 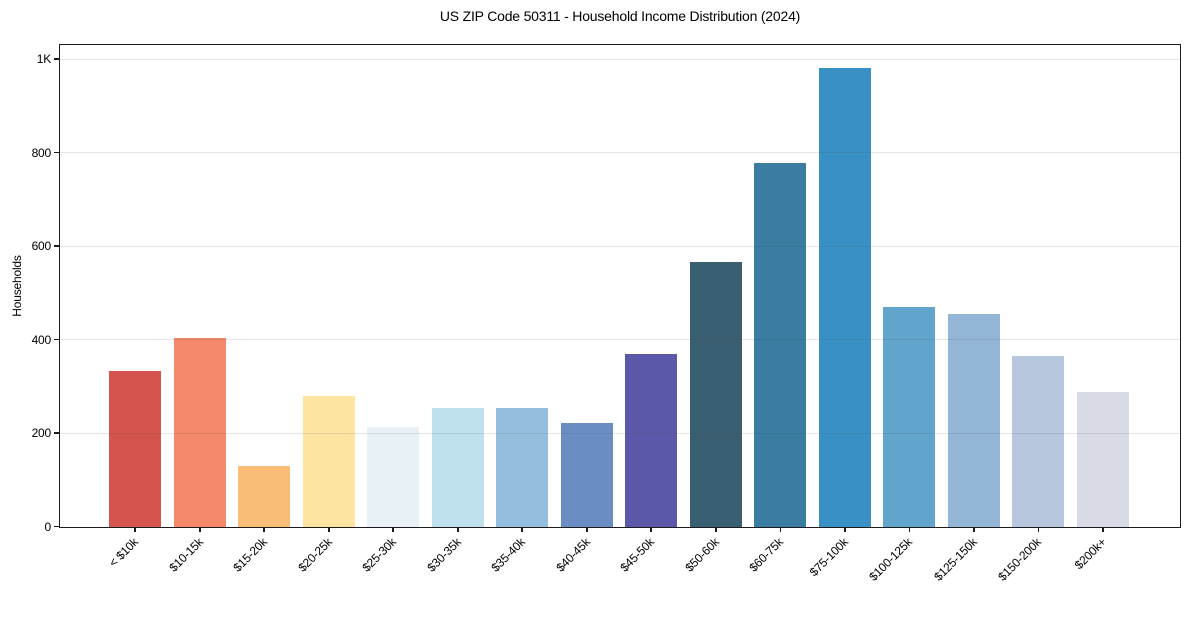 I want to click on y-tick-label: 600, so click(x=31, y=246).